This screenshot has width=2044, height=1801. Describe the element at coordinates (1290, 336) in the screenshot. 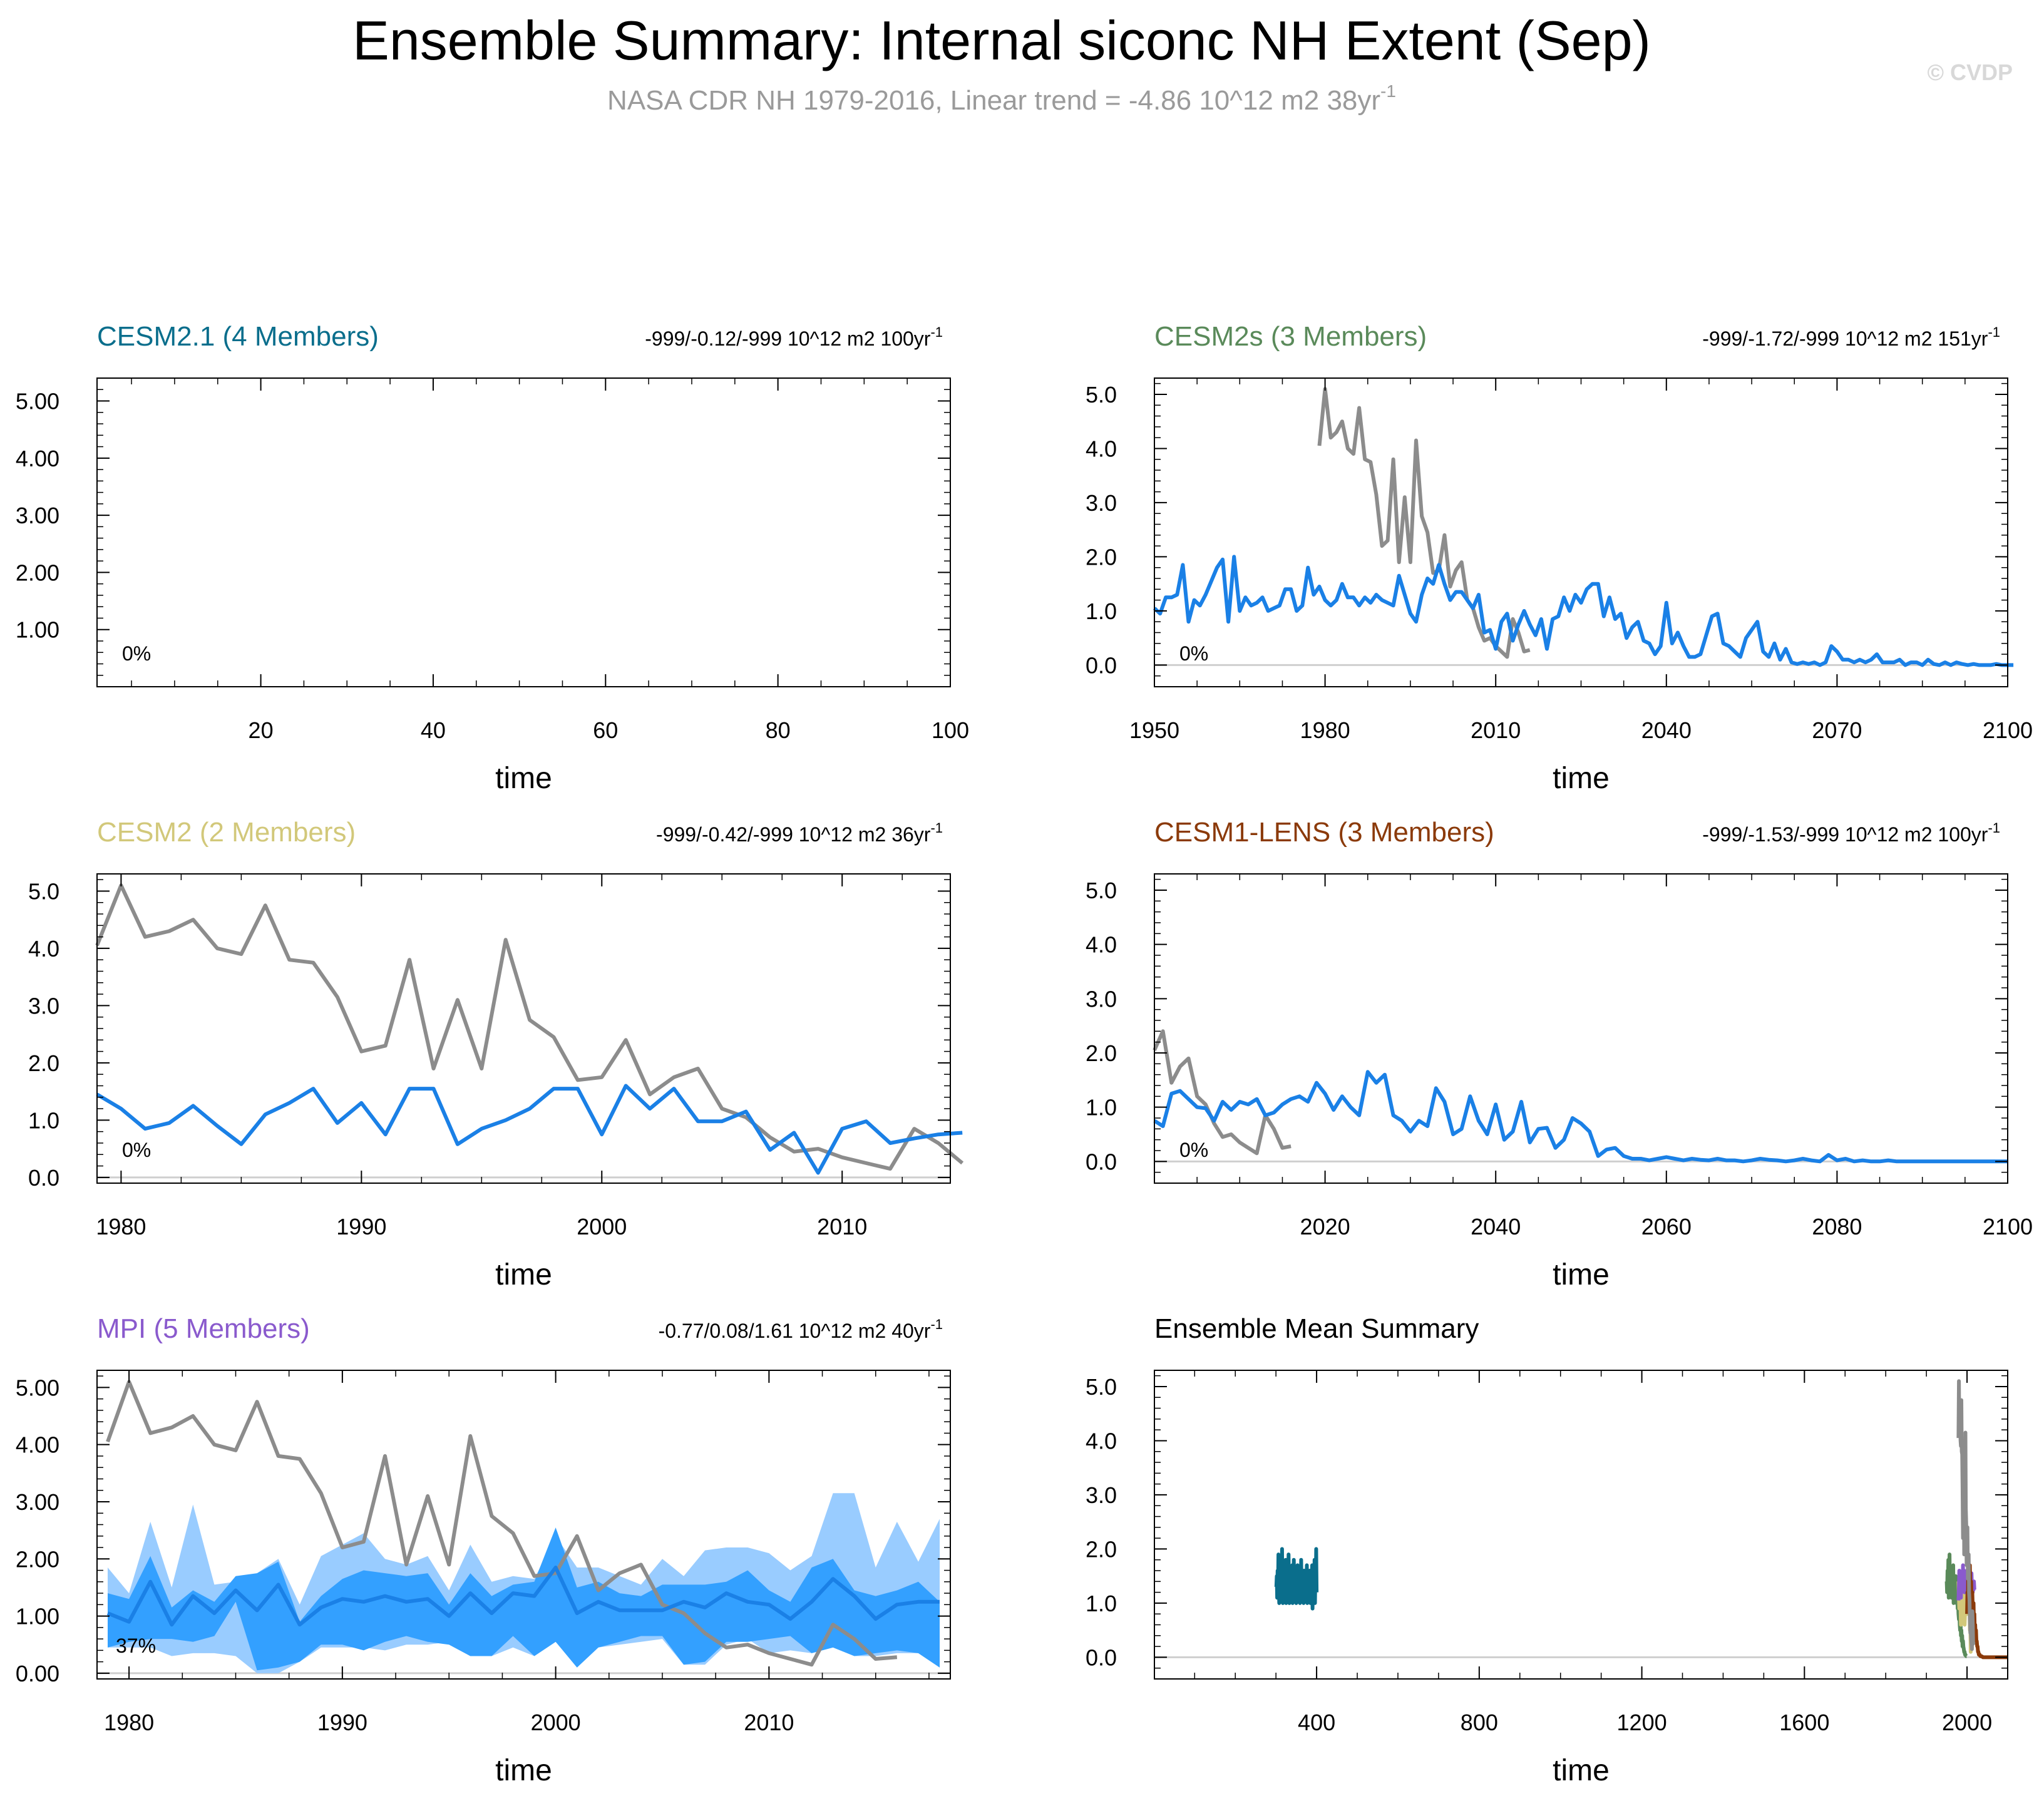

I see `panel-title: CESM2s (3 Members)` at that location.